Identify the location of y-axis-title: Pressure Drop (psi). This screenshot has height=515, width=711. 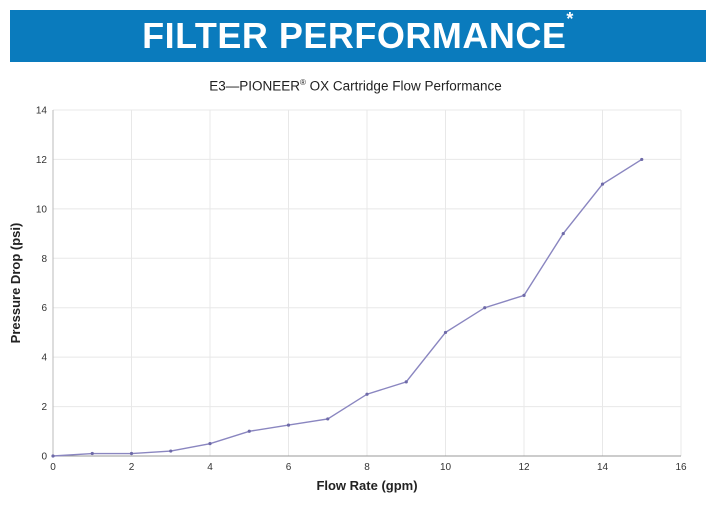
(15, 283).